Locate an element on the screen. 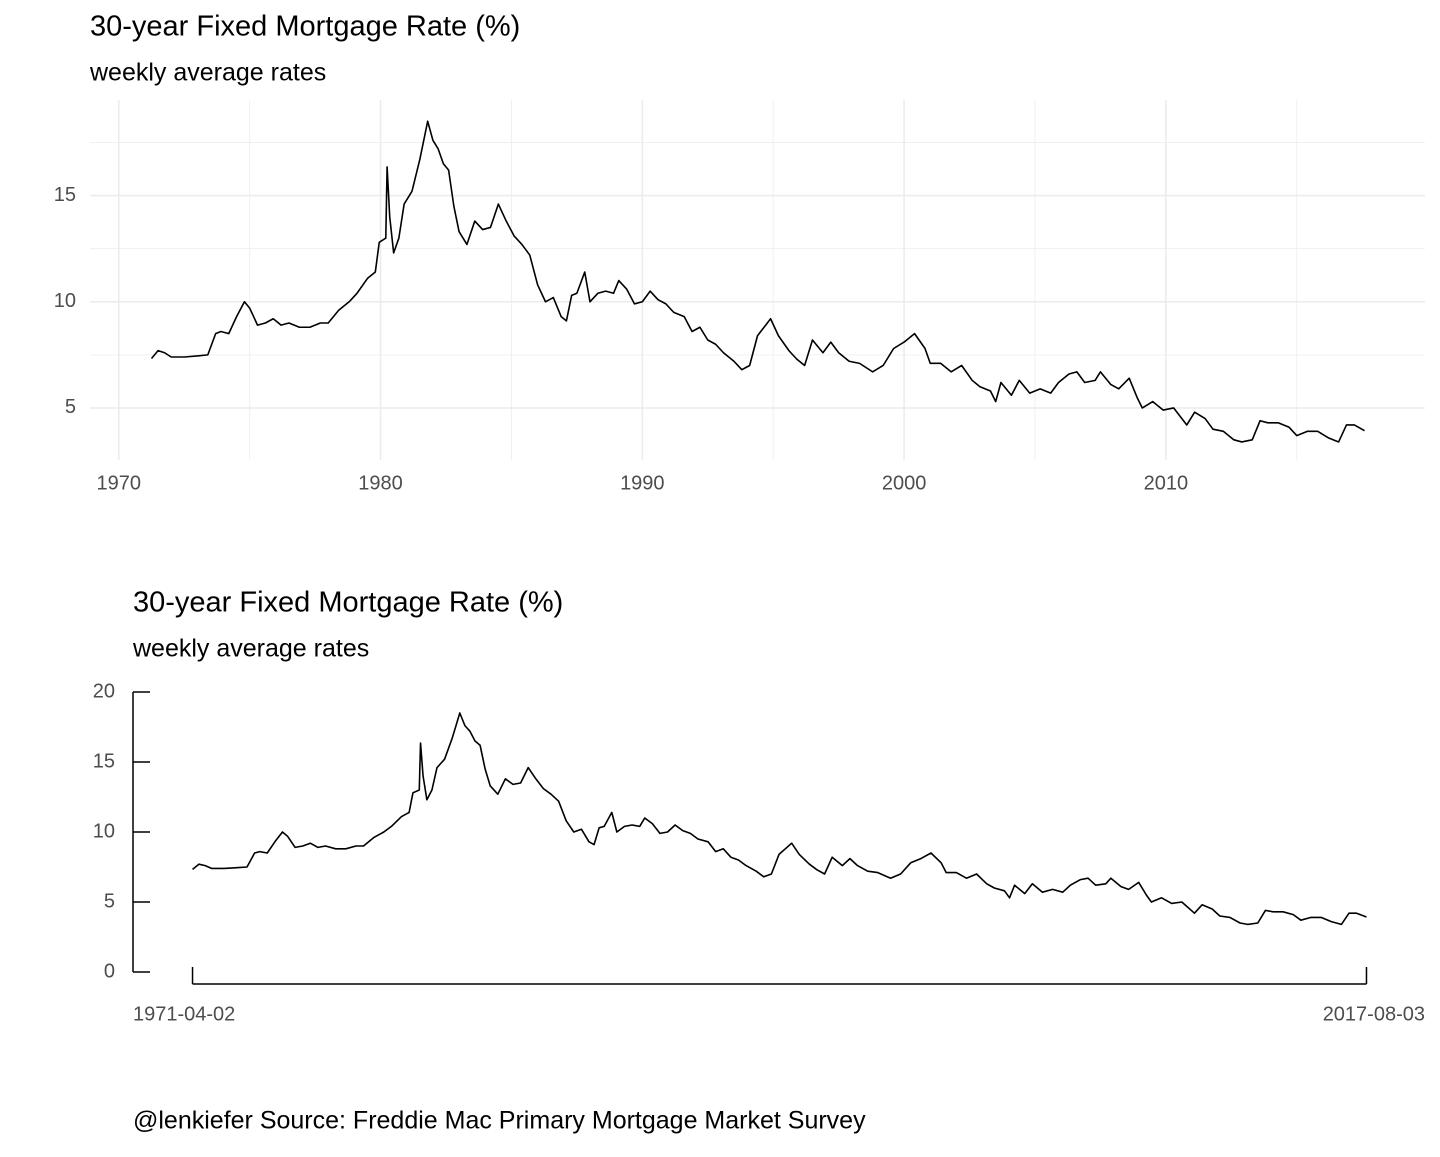 The width and height of the screenshot is (1440, 1157). x-tick-label: 1971-04-02 is located at coordinates (184, 1014).